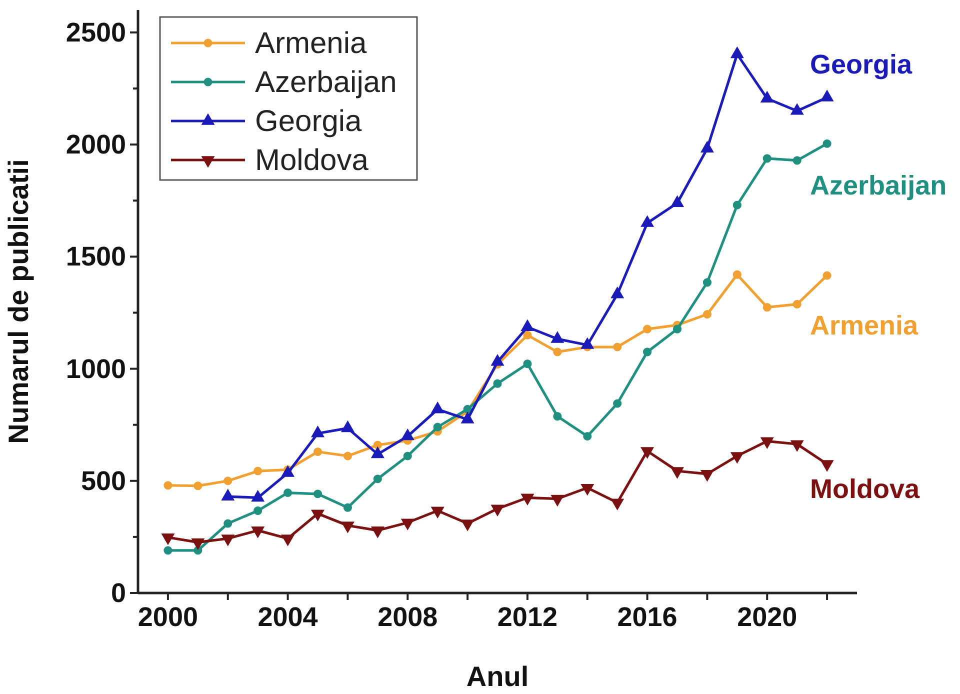  What do you see at coordinates (96, 145) in the screenshot?
I see `y-tick-label: 2000` at bounding box center [96, 145].